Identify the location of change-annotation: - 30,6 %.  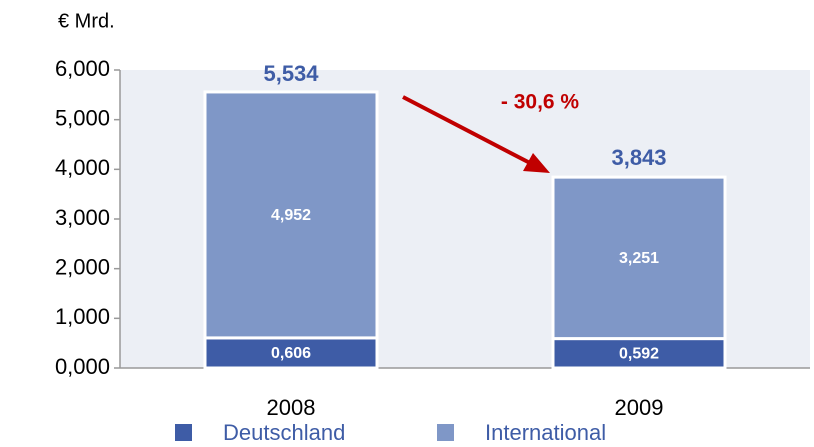
(540, 102).